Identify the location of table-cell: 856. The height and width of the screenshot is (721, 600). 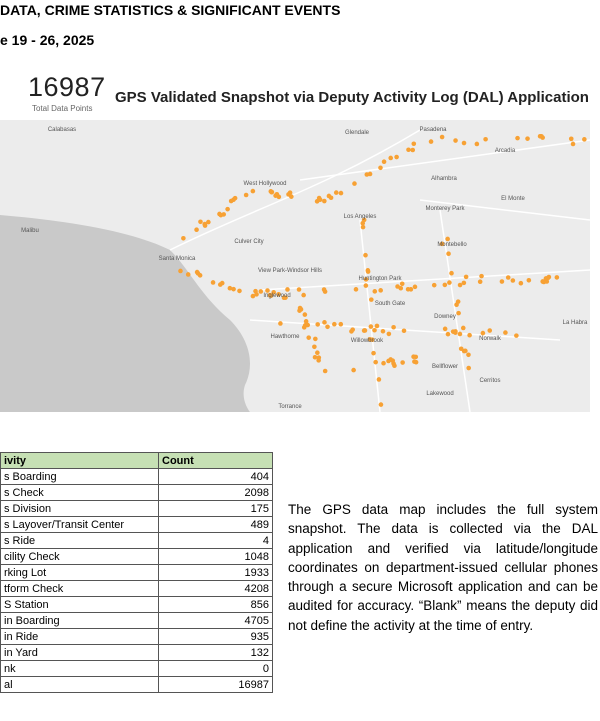
(215, 604).